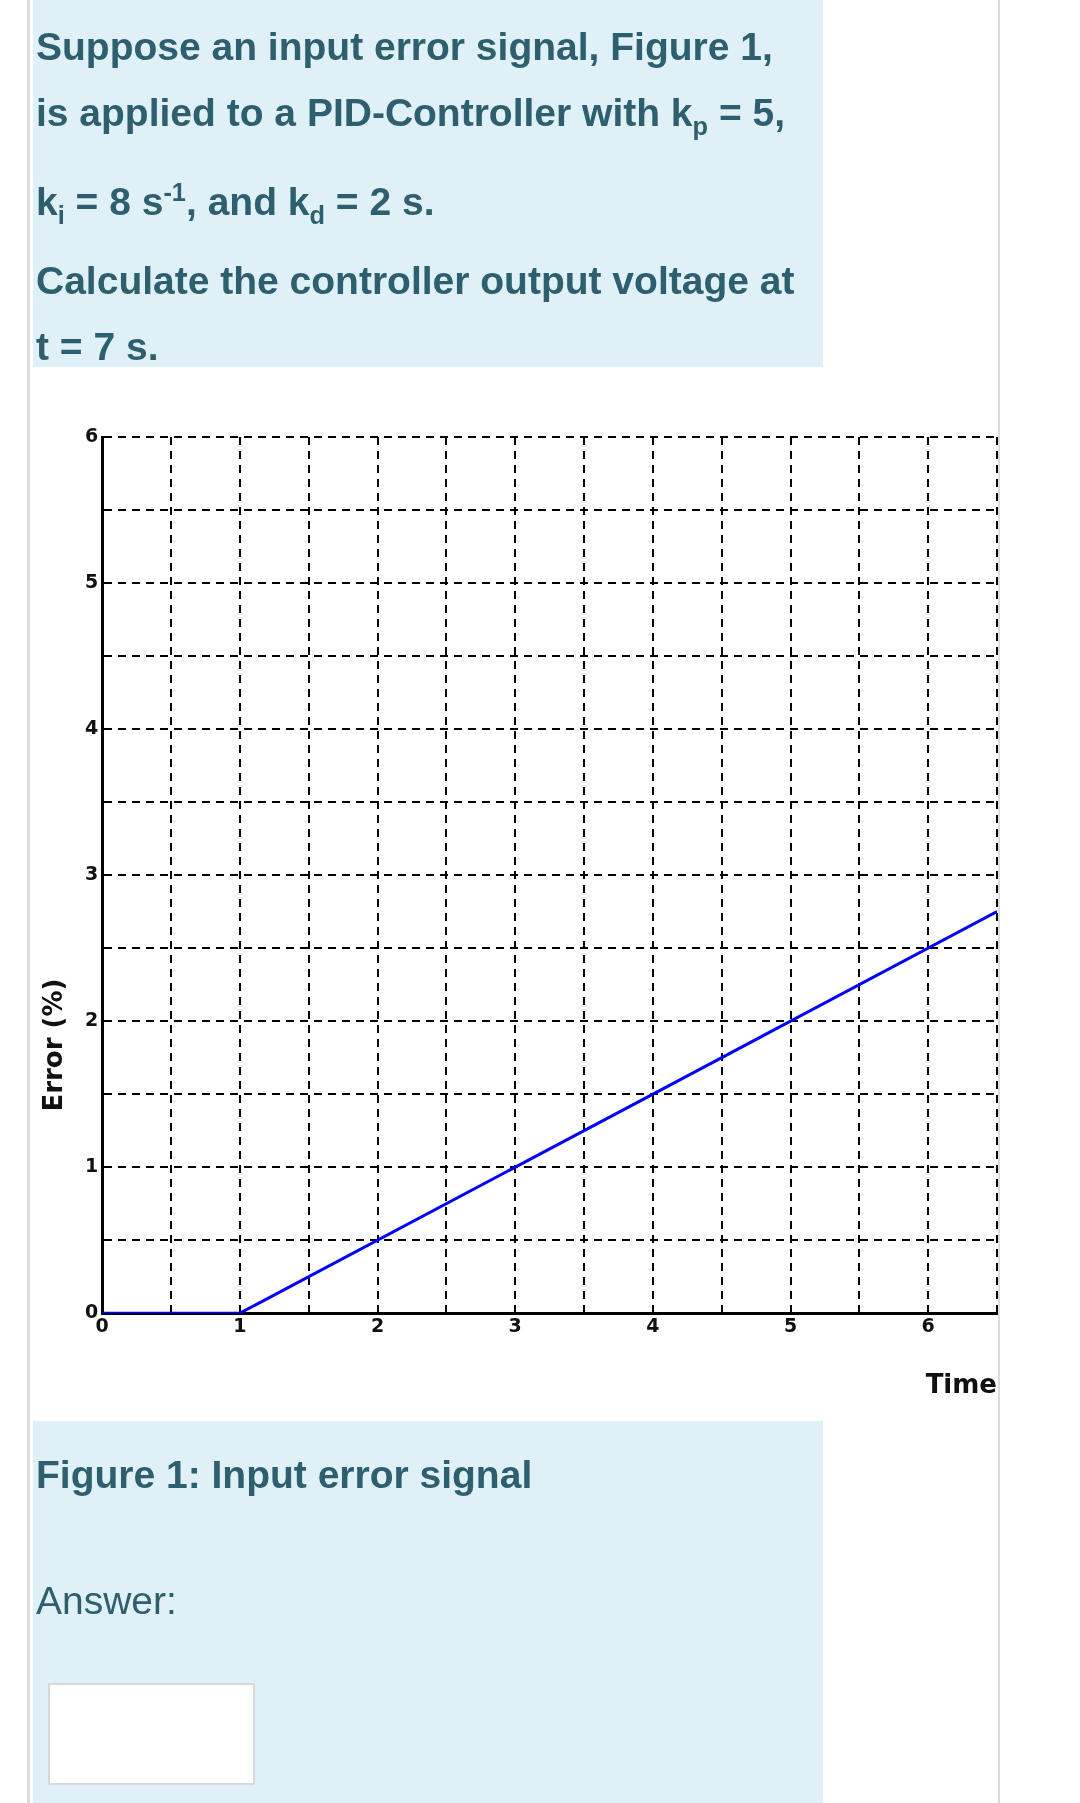 This screenshot has width=1080, height=1803. I want to click on y-axis-title: Error (%), so click(52, 1045).